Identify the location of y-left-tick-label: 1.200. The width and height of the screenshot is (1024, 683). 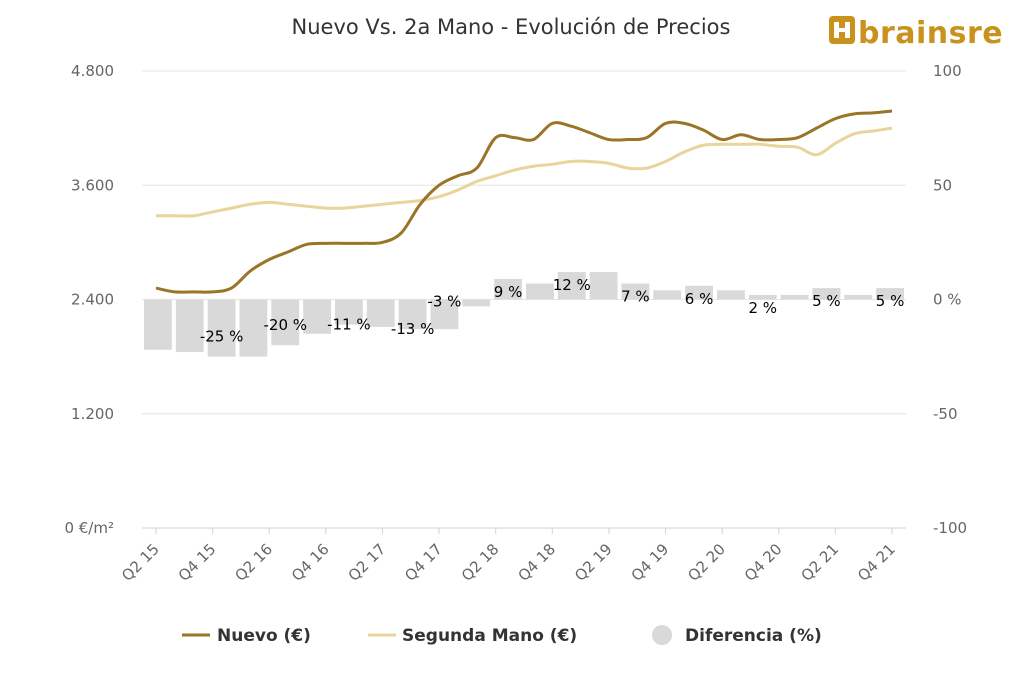
(92, 414).